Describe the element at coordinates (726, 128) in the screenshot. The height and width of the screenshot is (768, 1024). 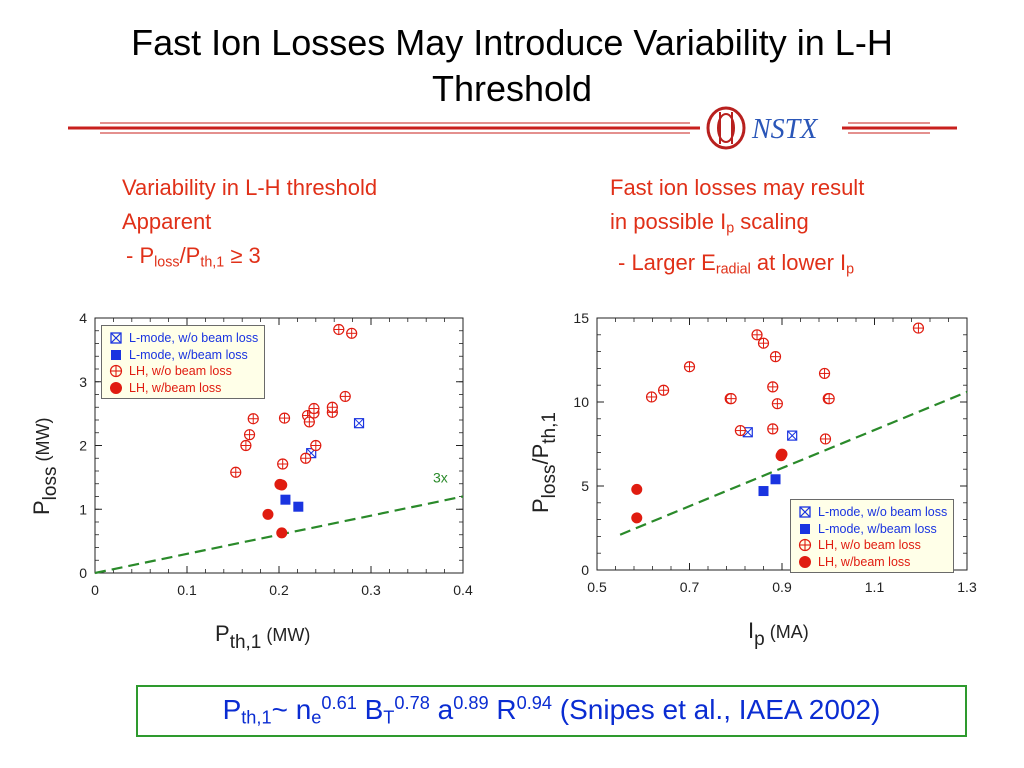
I see `nstx-logo-icon` at that location.